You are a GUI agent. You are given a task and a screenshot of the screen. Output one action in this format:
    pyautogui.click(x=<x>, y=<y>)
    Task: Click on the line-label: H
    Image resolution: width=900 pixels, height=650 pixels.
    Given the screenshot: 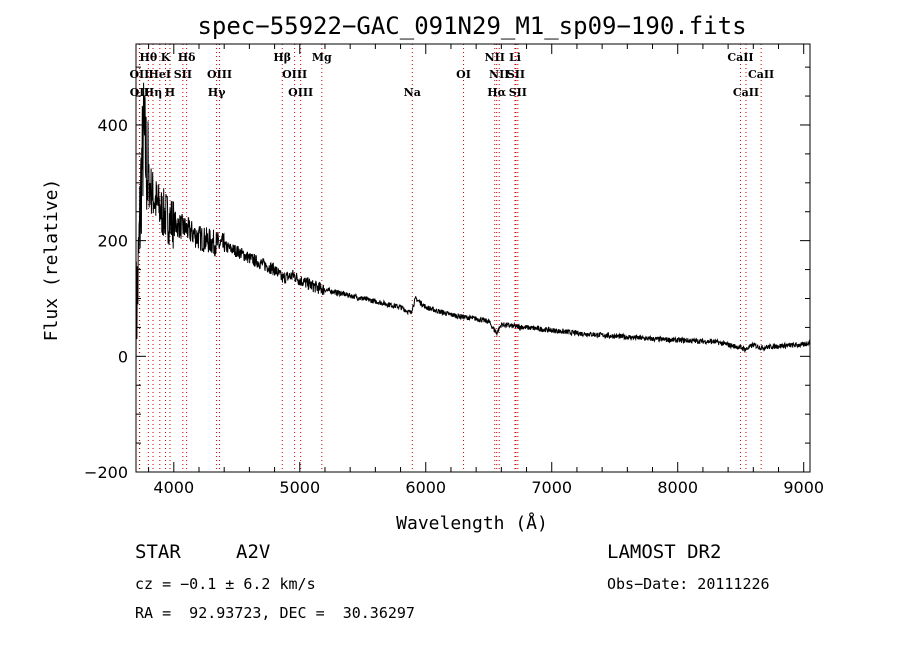 What is the action you would take?
    pyautogui.click(x=170, y=92)
    